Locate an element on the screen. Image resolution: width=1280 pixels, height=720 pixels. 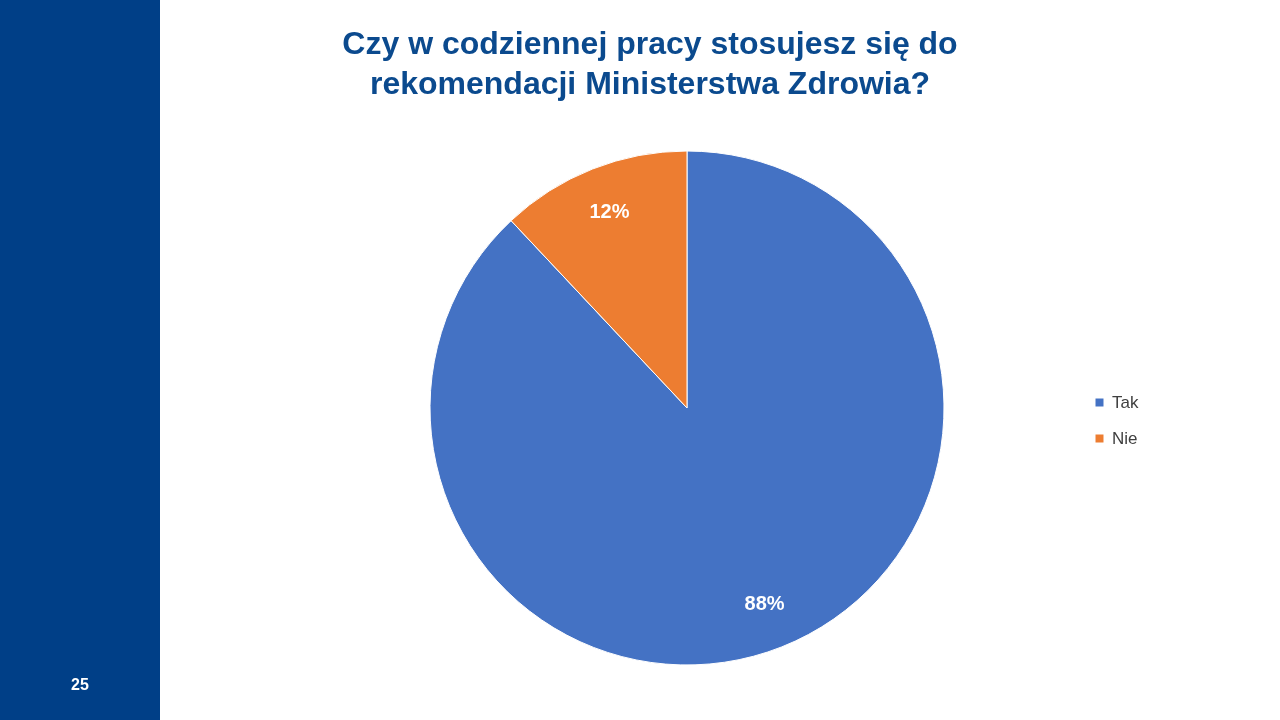
data-label: 88% is located at coordinates (764, 602).